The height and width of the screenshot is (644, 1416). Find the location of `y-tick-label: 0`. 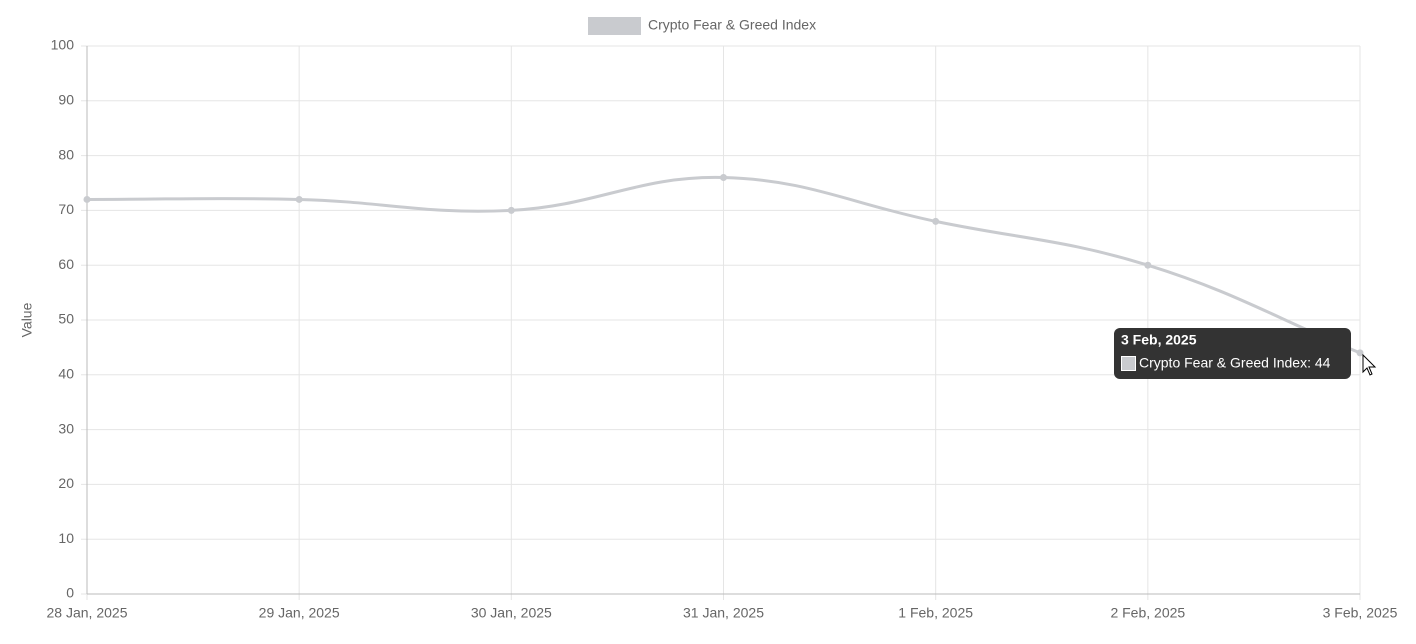

y-tick-label: 0 is located at coordinates (70, 593).